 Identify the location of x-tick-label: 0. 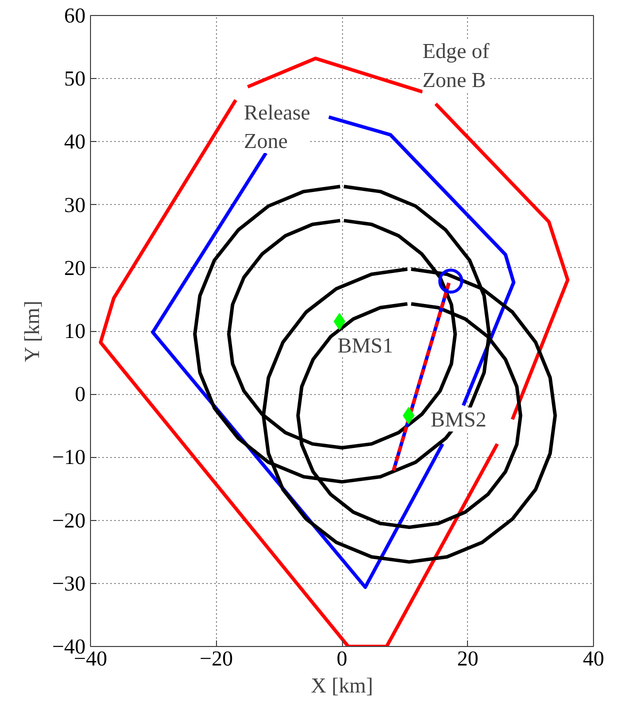
(342, 658).